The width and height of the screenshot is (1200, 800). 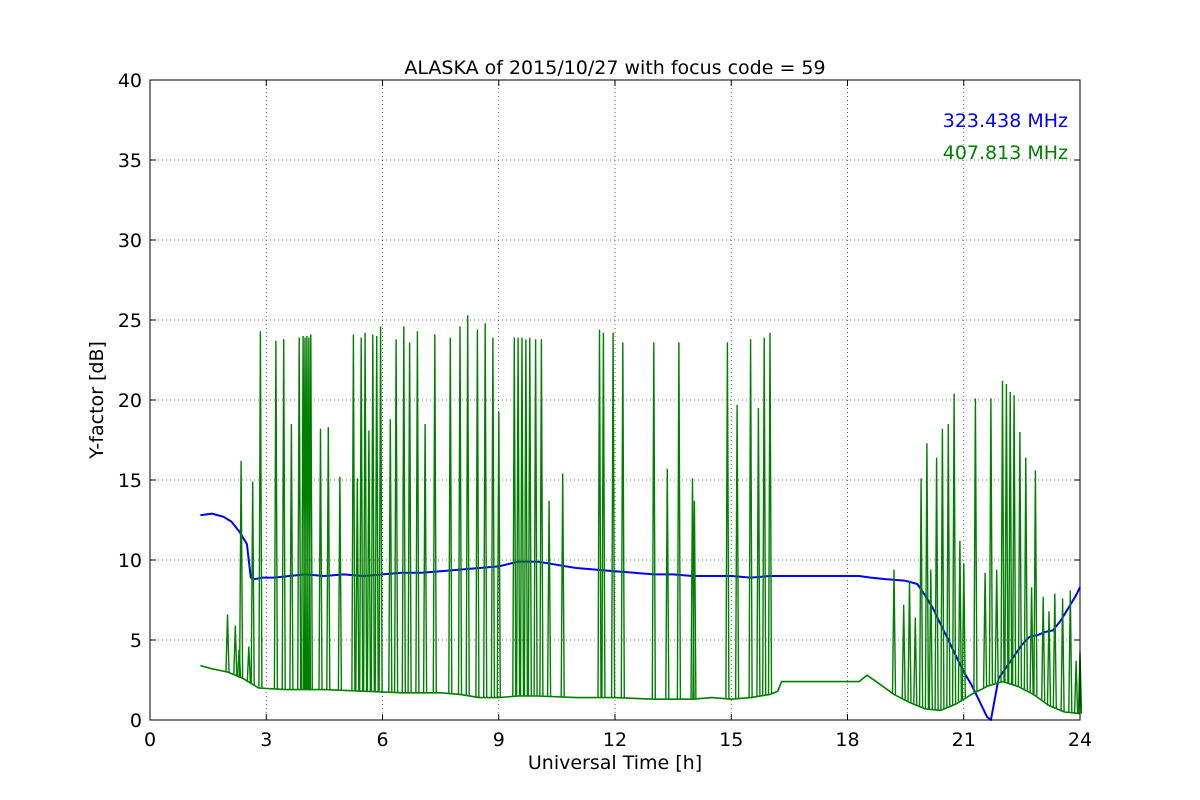 I want to click on y-tick-label: 40, so click(x=130, y=81).